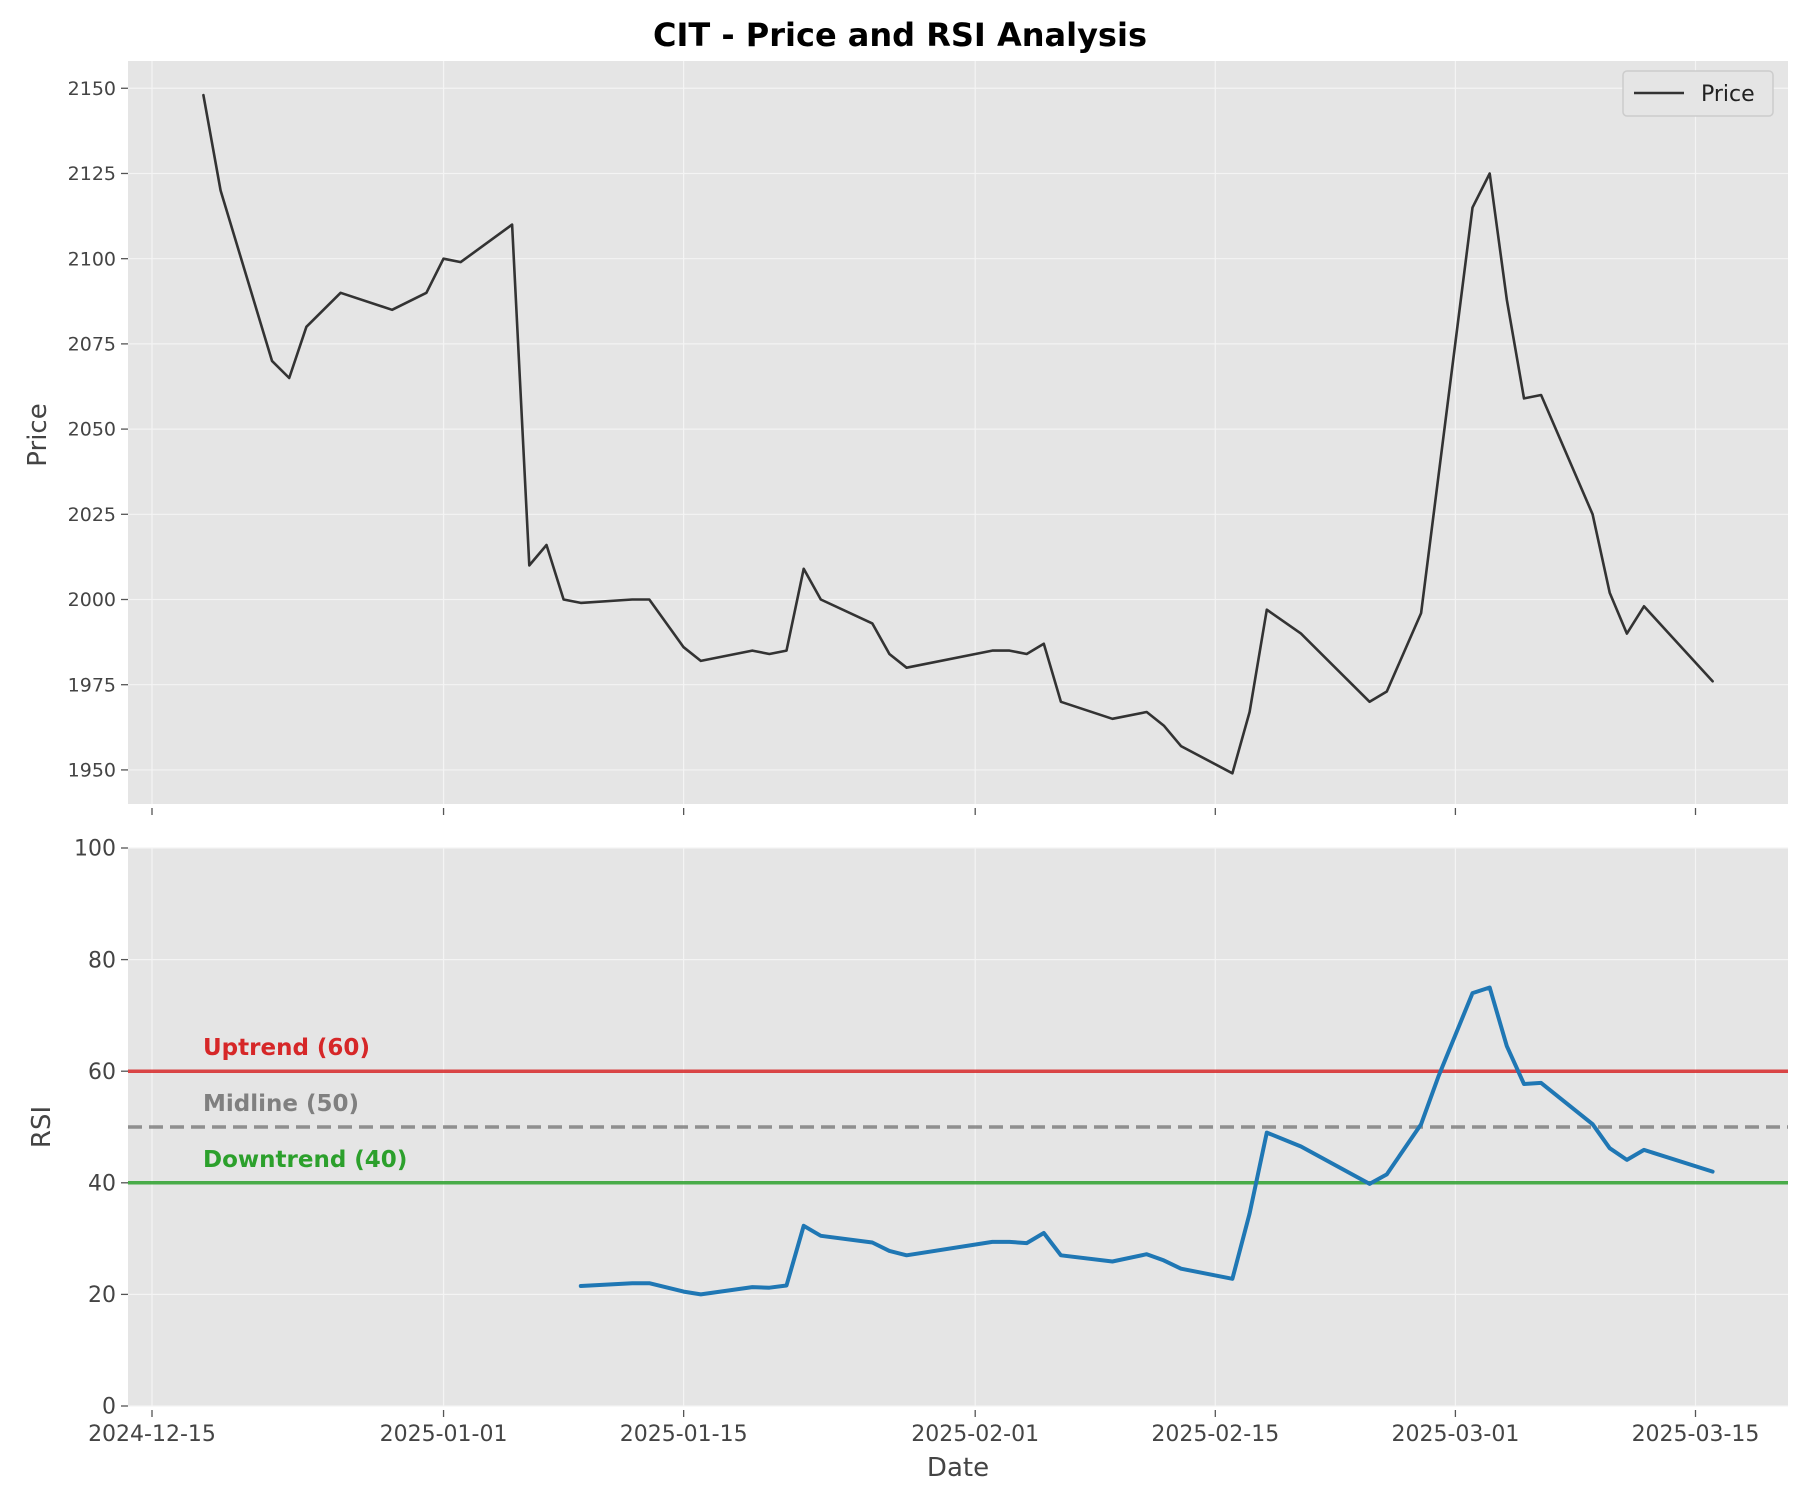 The image size is (1800, 1500). What do you see at coordinates (1215, 1434) in the screenshot?
I see `x-tick-label: 2025-02-15` at bounding box center [1215, 1434].